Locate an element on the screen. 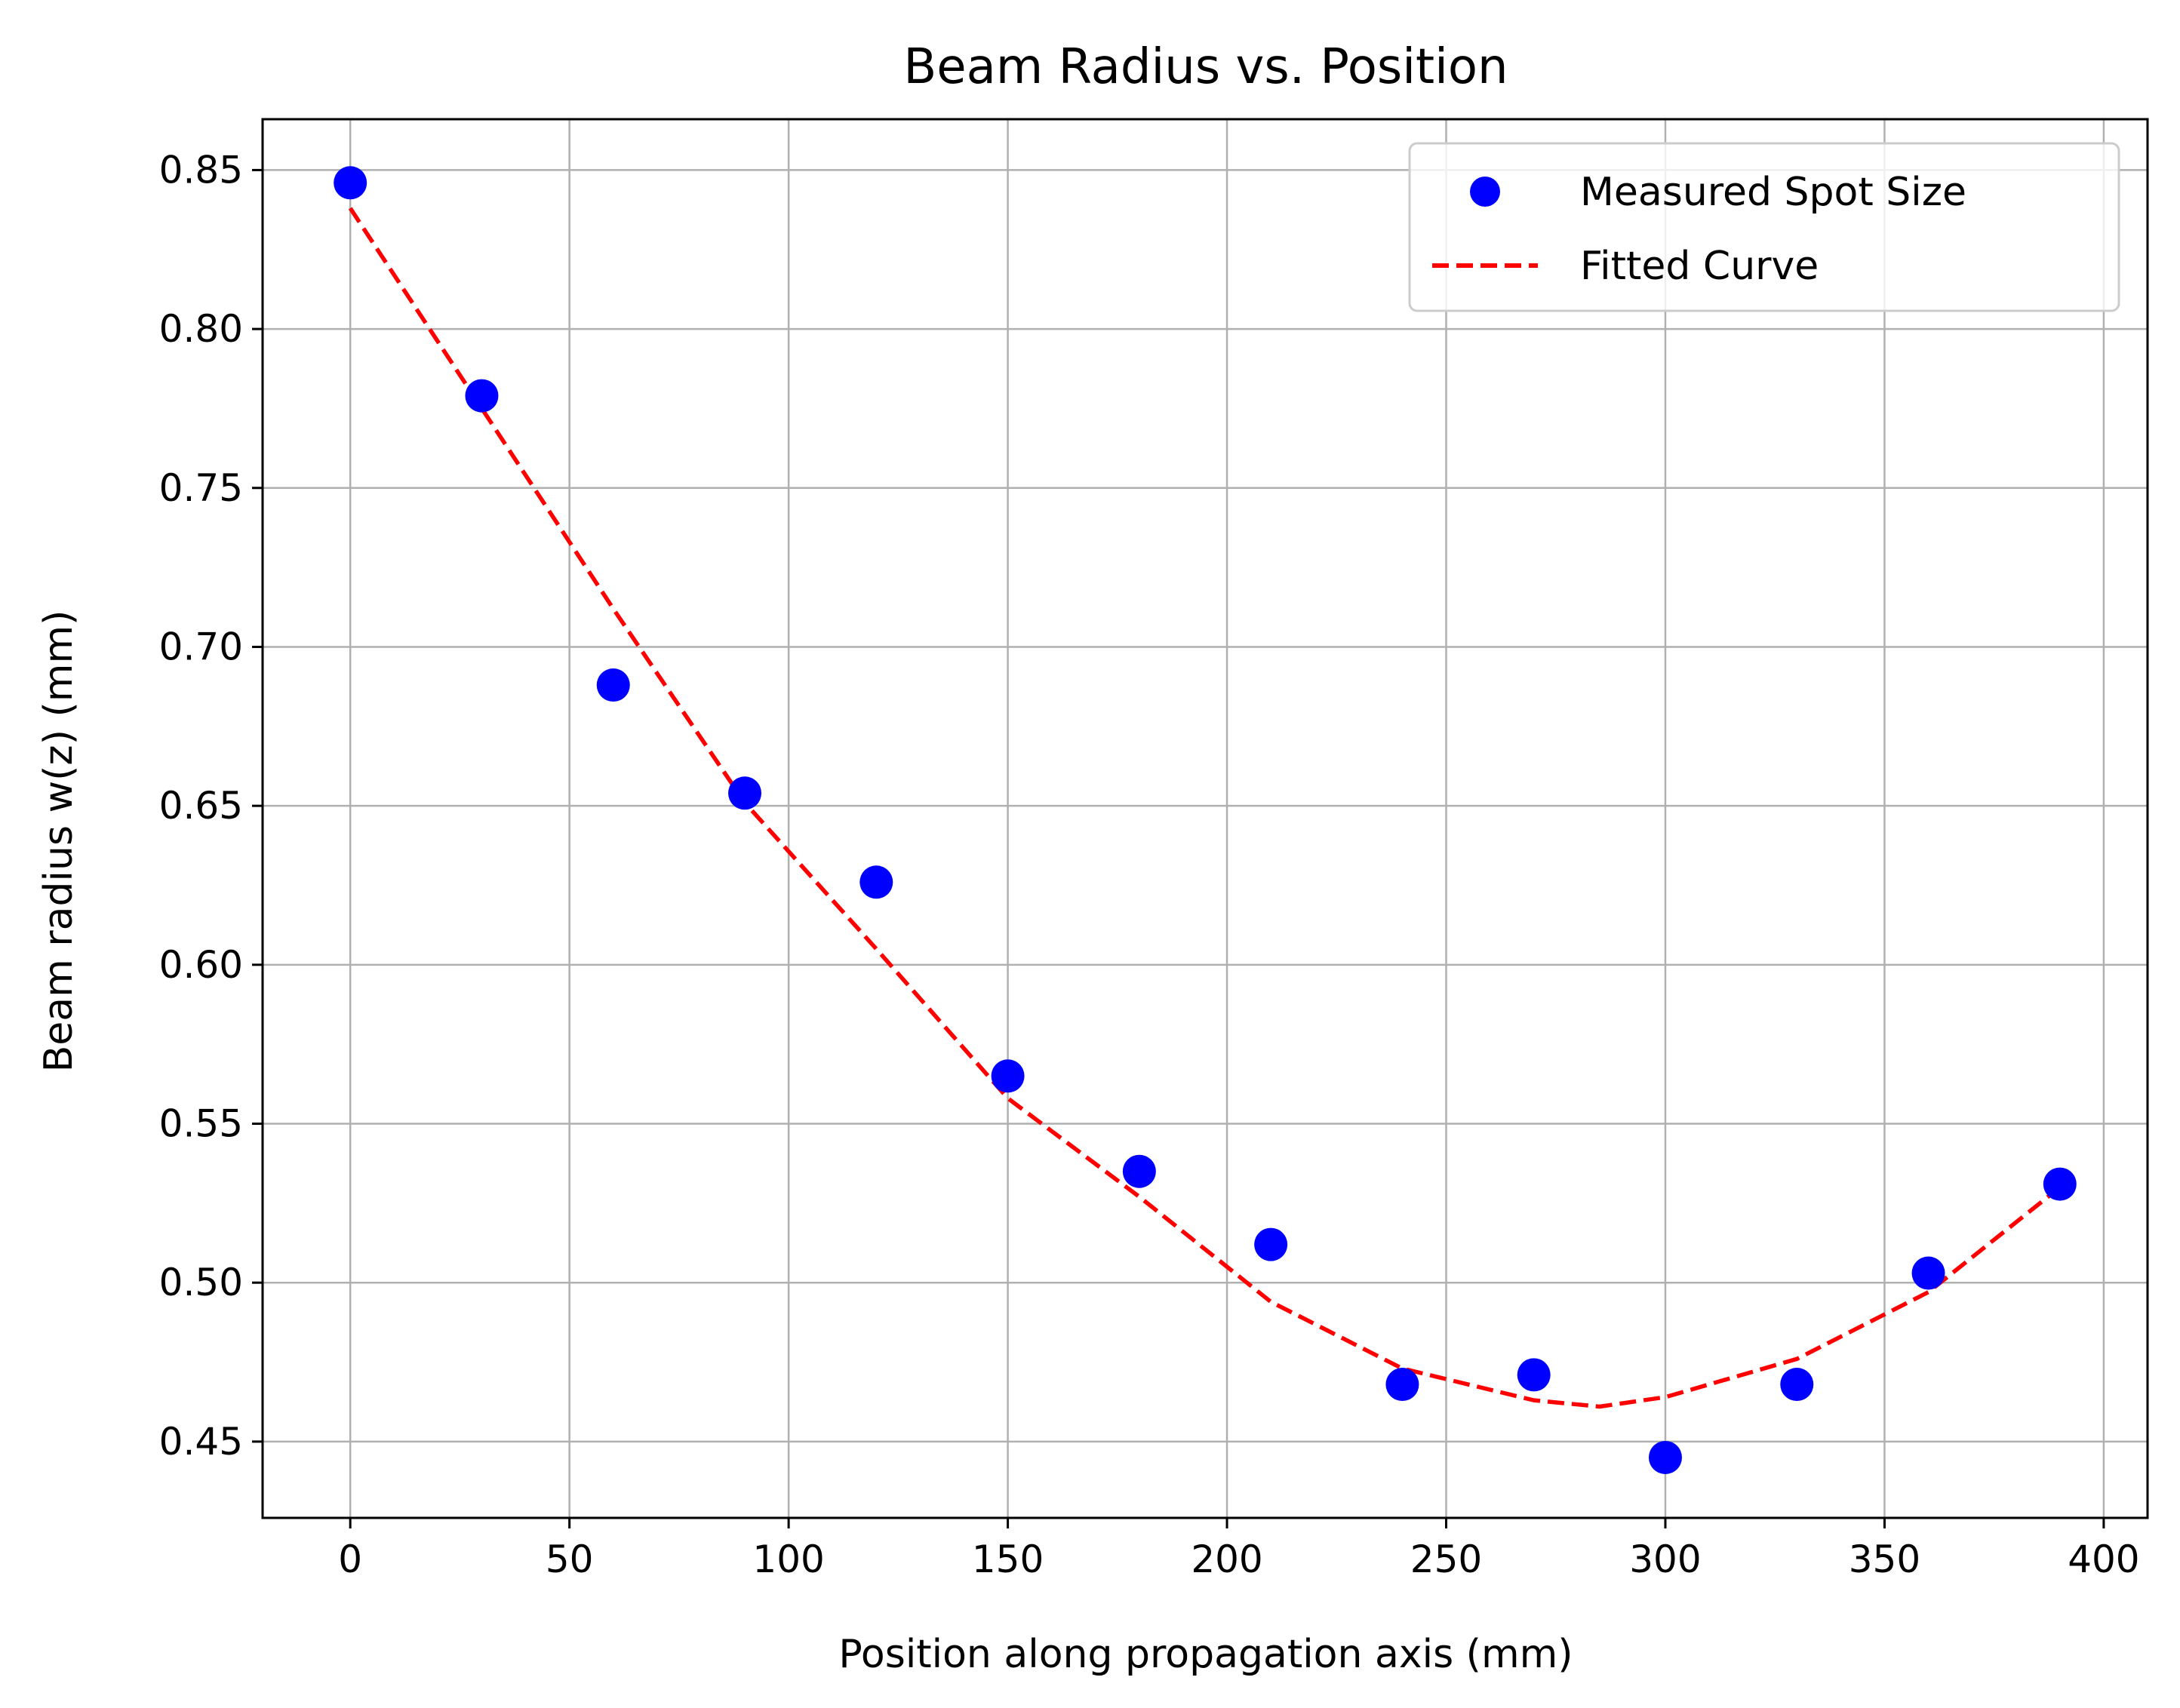 The image size is (2180, 1708). x-axis-label: Position along propagation axis (mm) is located at coordinates (1205, 1654).